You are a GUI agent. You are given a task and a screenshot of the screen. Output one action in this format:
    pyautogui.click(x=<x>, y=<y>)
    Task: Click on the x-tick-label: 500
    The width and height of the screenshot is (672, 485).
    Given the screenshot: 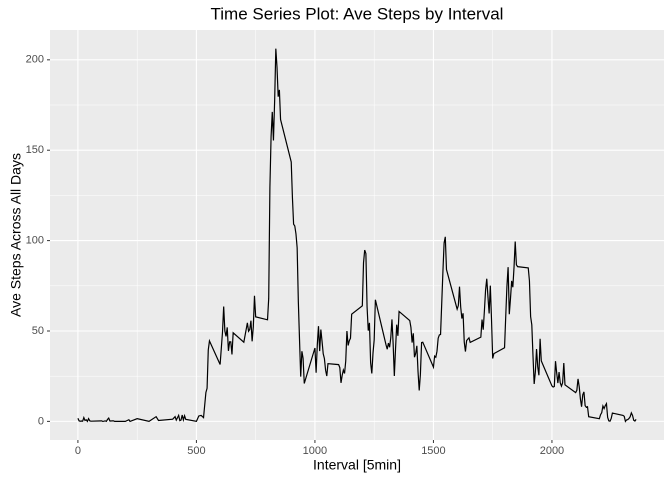 What is the action you would take?
    pyautogui.click(x=196, y=451)
    